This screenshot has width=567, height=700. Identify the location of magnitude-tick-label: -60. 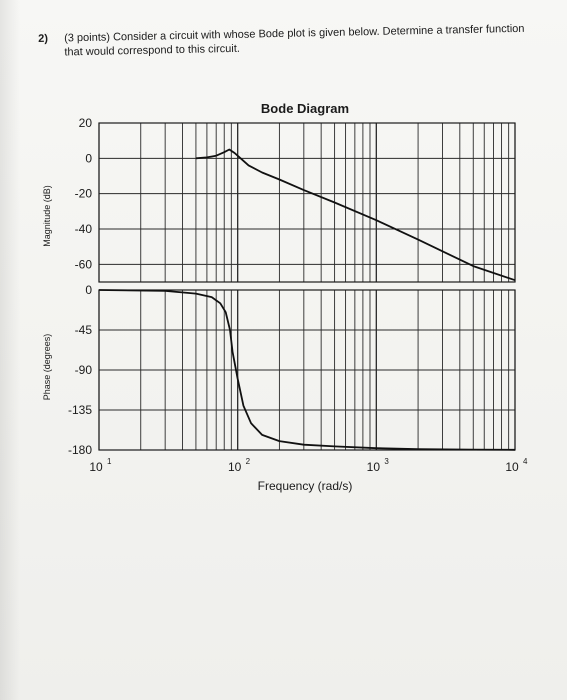
(84, 264).